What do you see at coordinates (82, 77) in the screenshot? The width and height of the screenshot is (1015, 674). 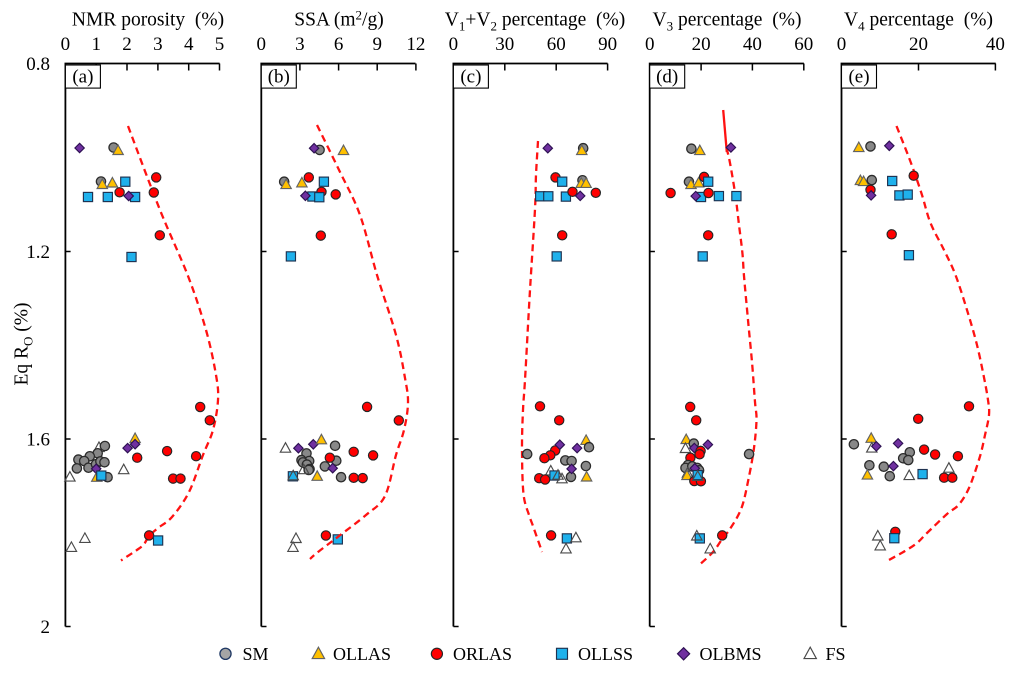 I see `svg-text: (a)` at bounding box center [82, 77].